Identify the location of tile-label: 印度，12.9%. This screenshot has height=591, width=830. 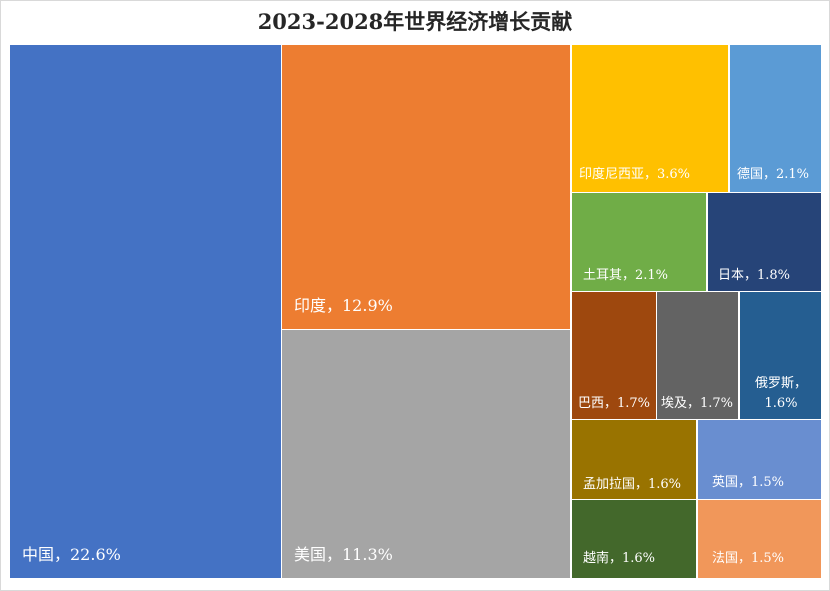
(343, 305).